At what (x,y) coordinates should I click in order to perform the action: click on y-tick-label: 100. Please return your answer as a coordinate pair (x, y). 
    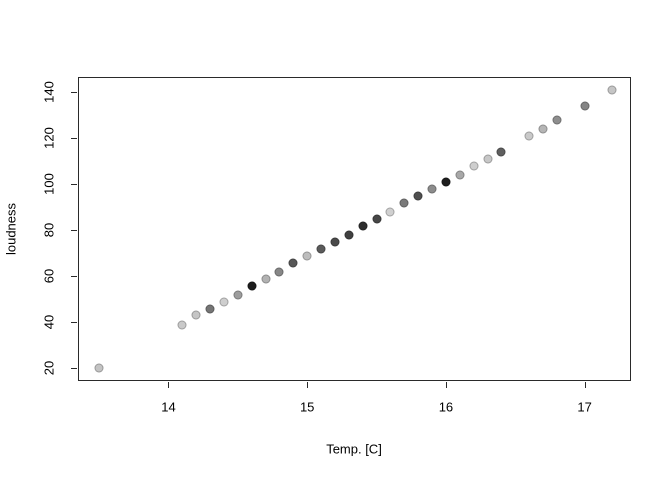
    Looking at the image, I should click on (49, 184).